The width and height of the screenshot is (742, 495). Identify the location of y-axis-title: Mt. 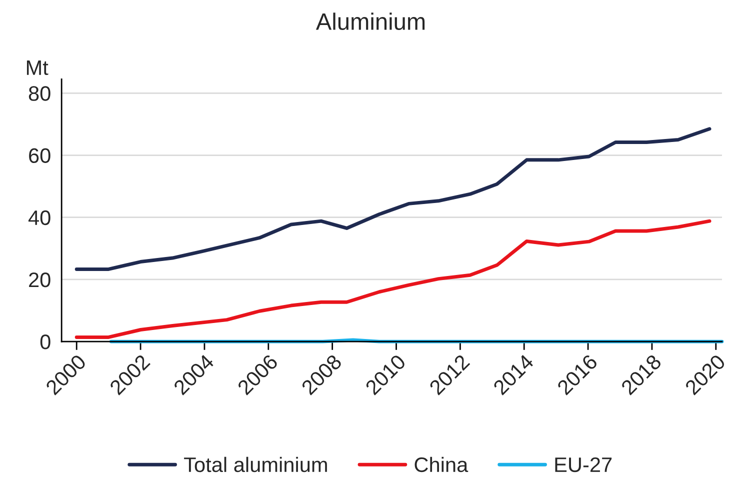
(37, 68).